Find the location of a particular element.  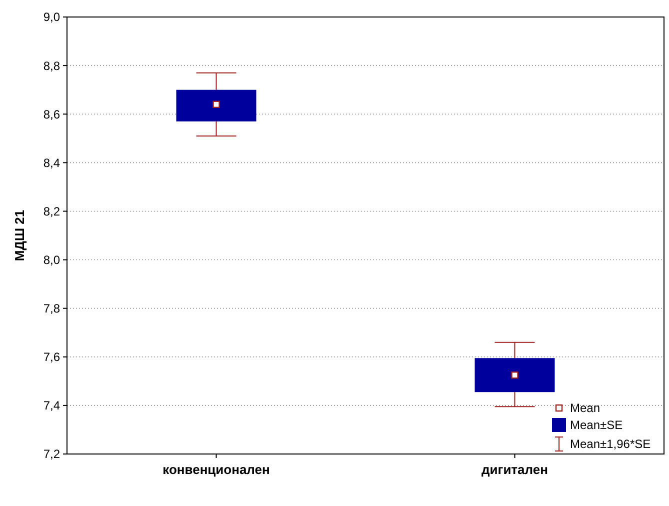

y-tick-label: 8,6 is located at coordinates (51, 114).